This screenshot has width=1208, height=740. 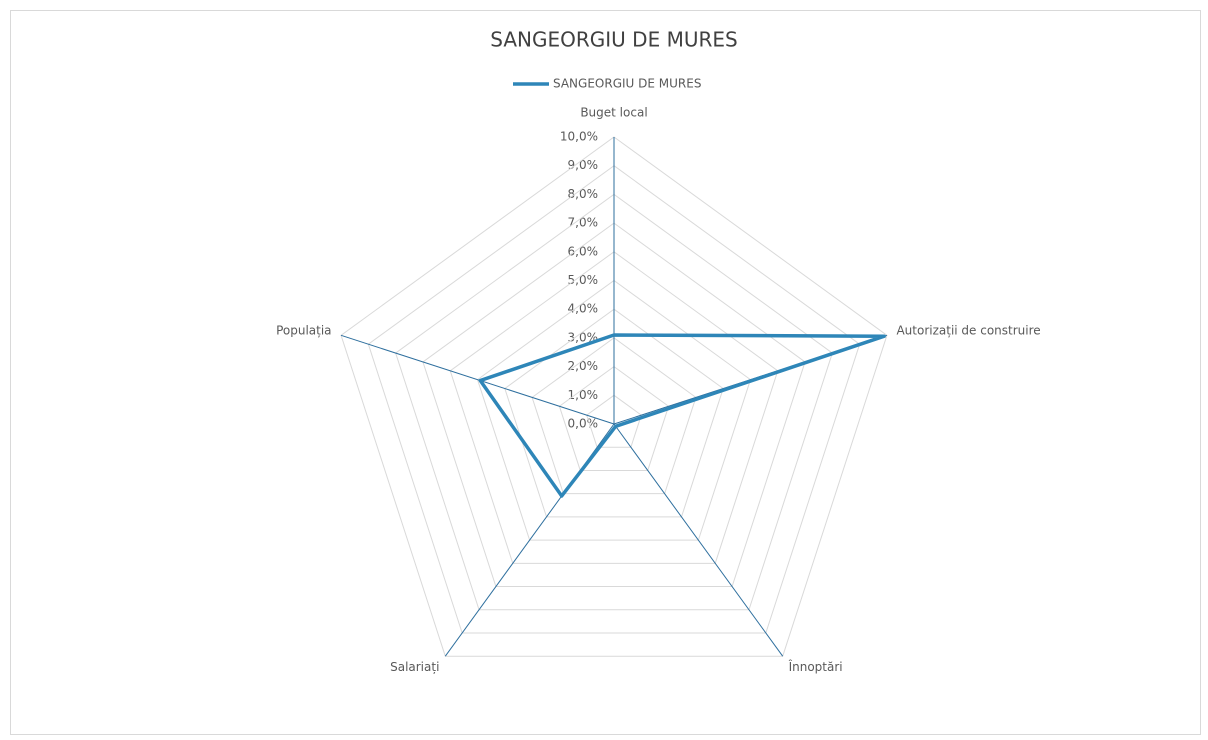 I want to click on y-tick-label: 7,0%, so click(x=583, y=223).